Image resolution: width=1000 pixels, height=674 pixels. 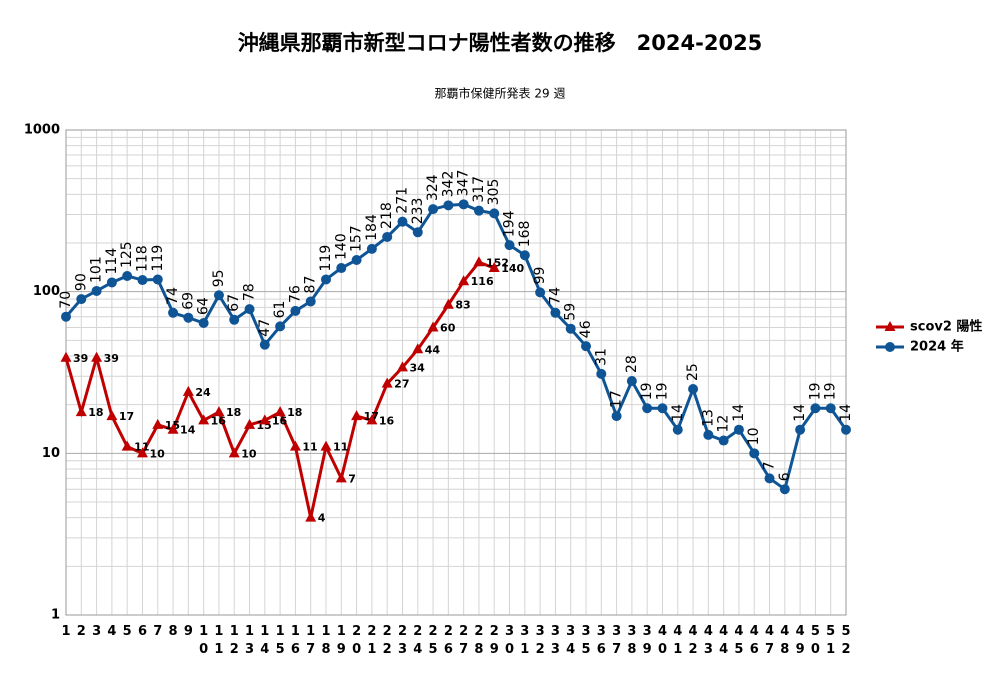 I want to click on data-label: 28, so click(x=632, y=364).